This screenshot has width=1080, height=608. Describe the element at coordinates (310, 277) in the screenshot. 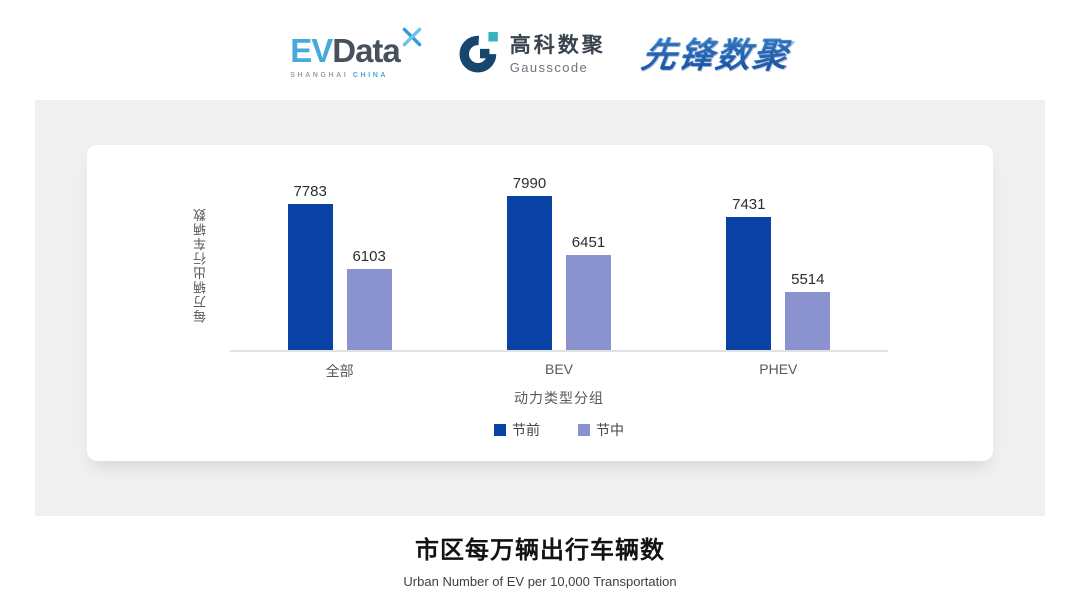

I see `bar-节前-全部` at that location.